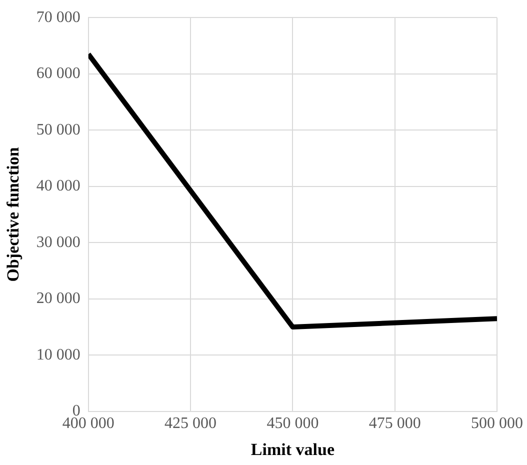  What do you see at coordinates (13, 214) in the screenshot?
I see `y-axis-title: Objective function` at bounding box center [13, 214].